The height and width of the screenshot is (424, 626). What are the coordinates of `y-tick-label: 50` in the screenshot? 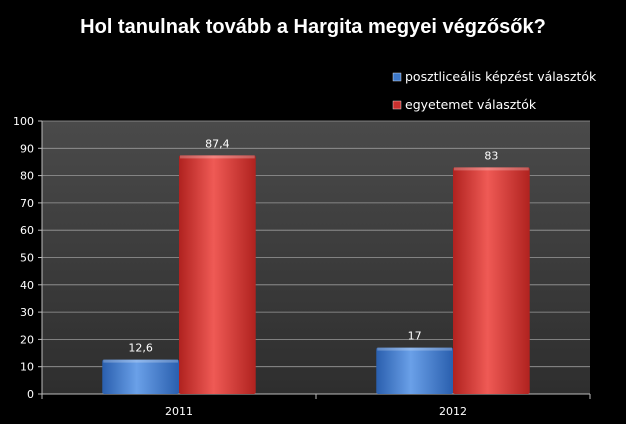 It's located at (27, 258).